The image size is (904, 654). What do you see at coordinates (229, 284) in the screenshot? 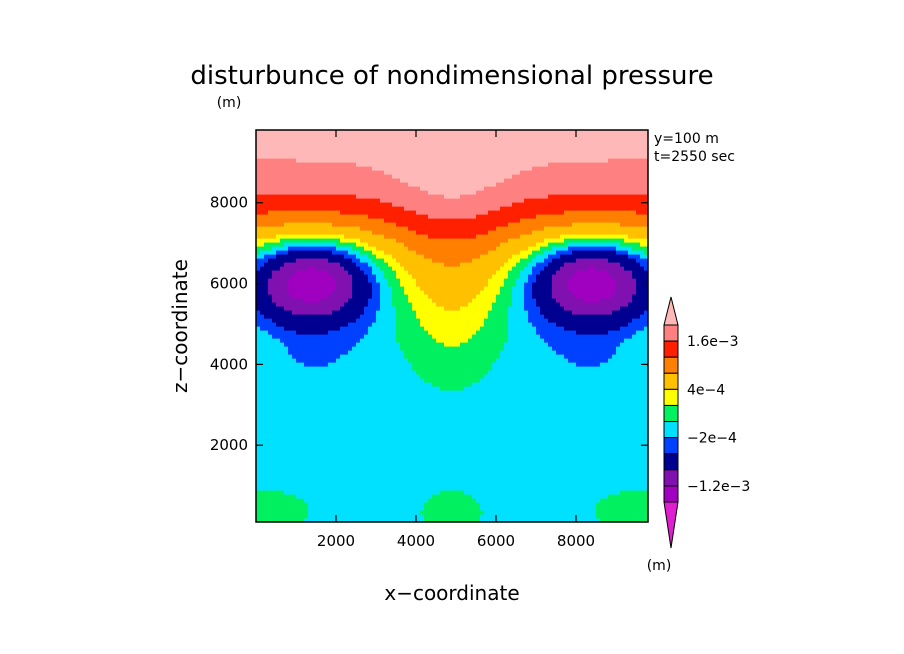
I see `y-tick-label: 6000` at bounding box center [229, 284].